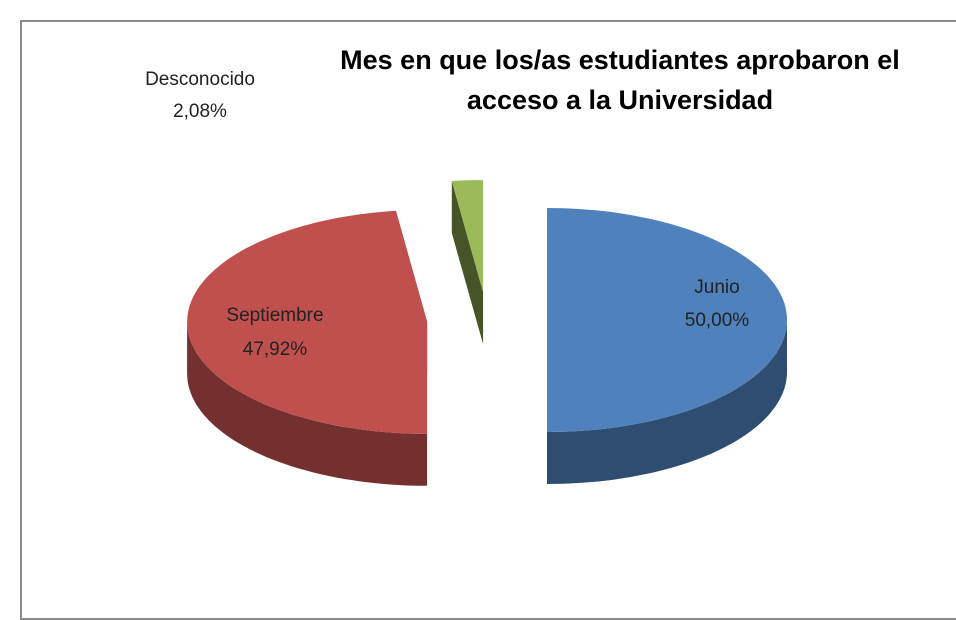 This screenshot has height=620, width=956. Describe the element at coordinates (716, 287) in the screenshot. I see `slice-label: Junio` at that location.